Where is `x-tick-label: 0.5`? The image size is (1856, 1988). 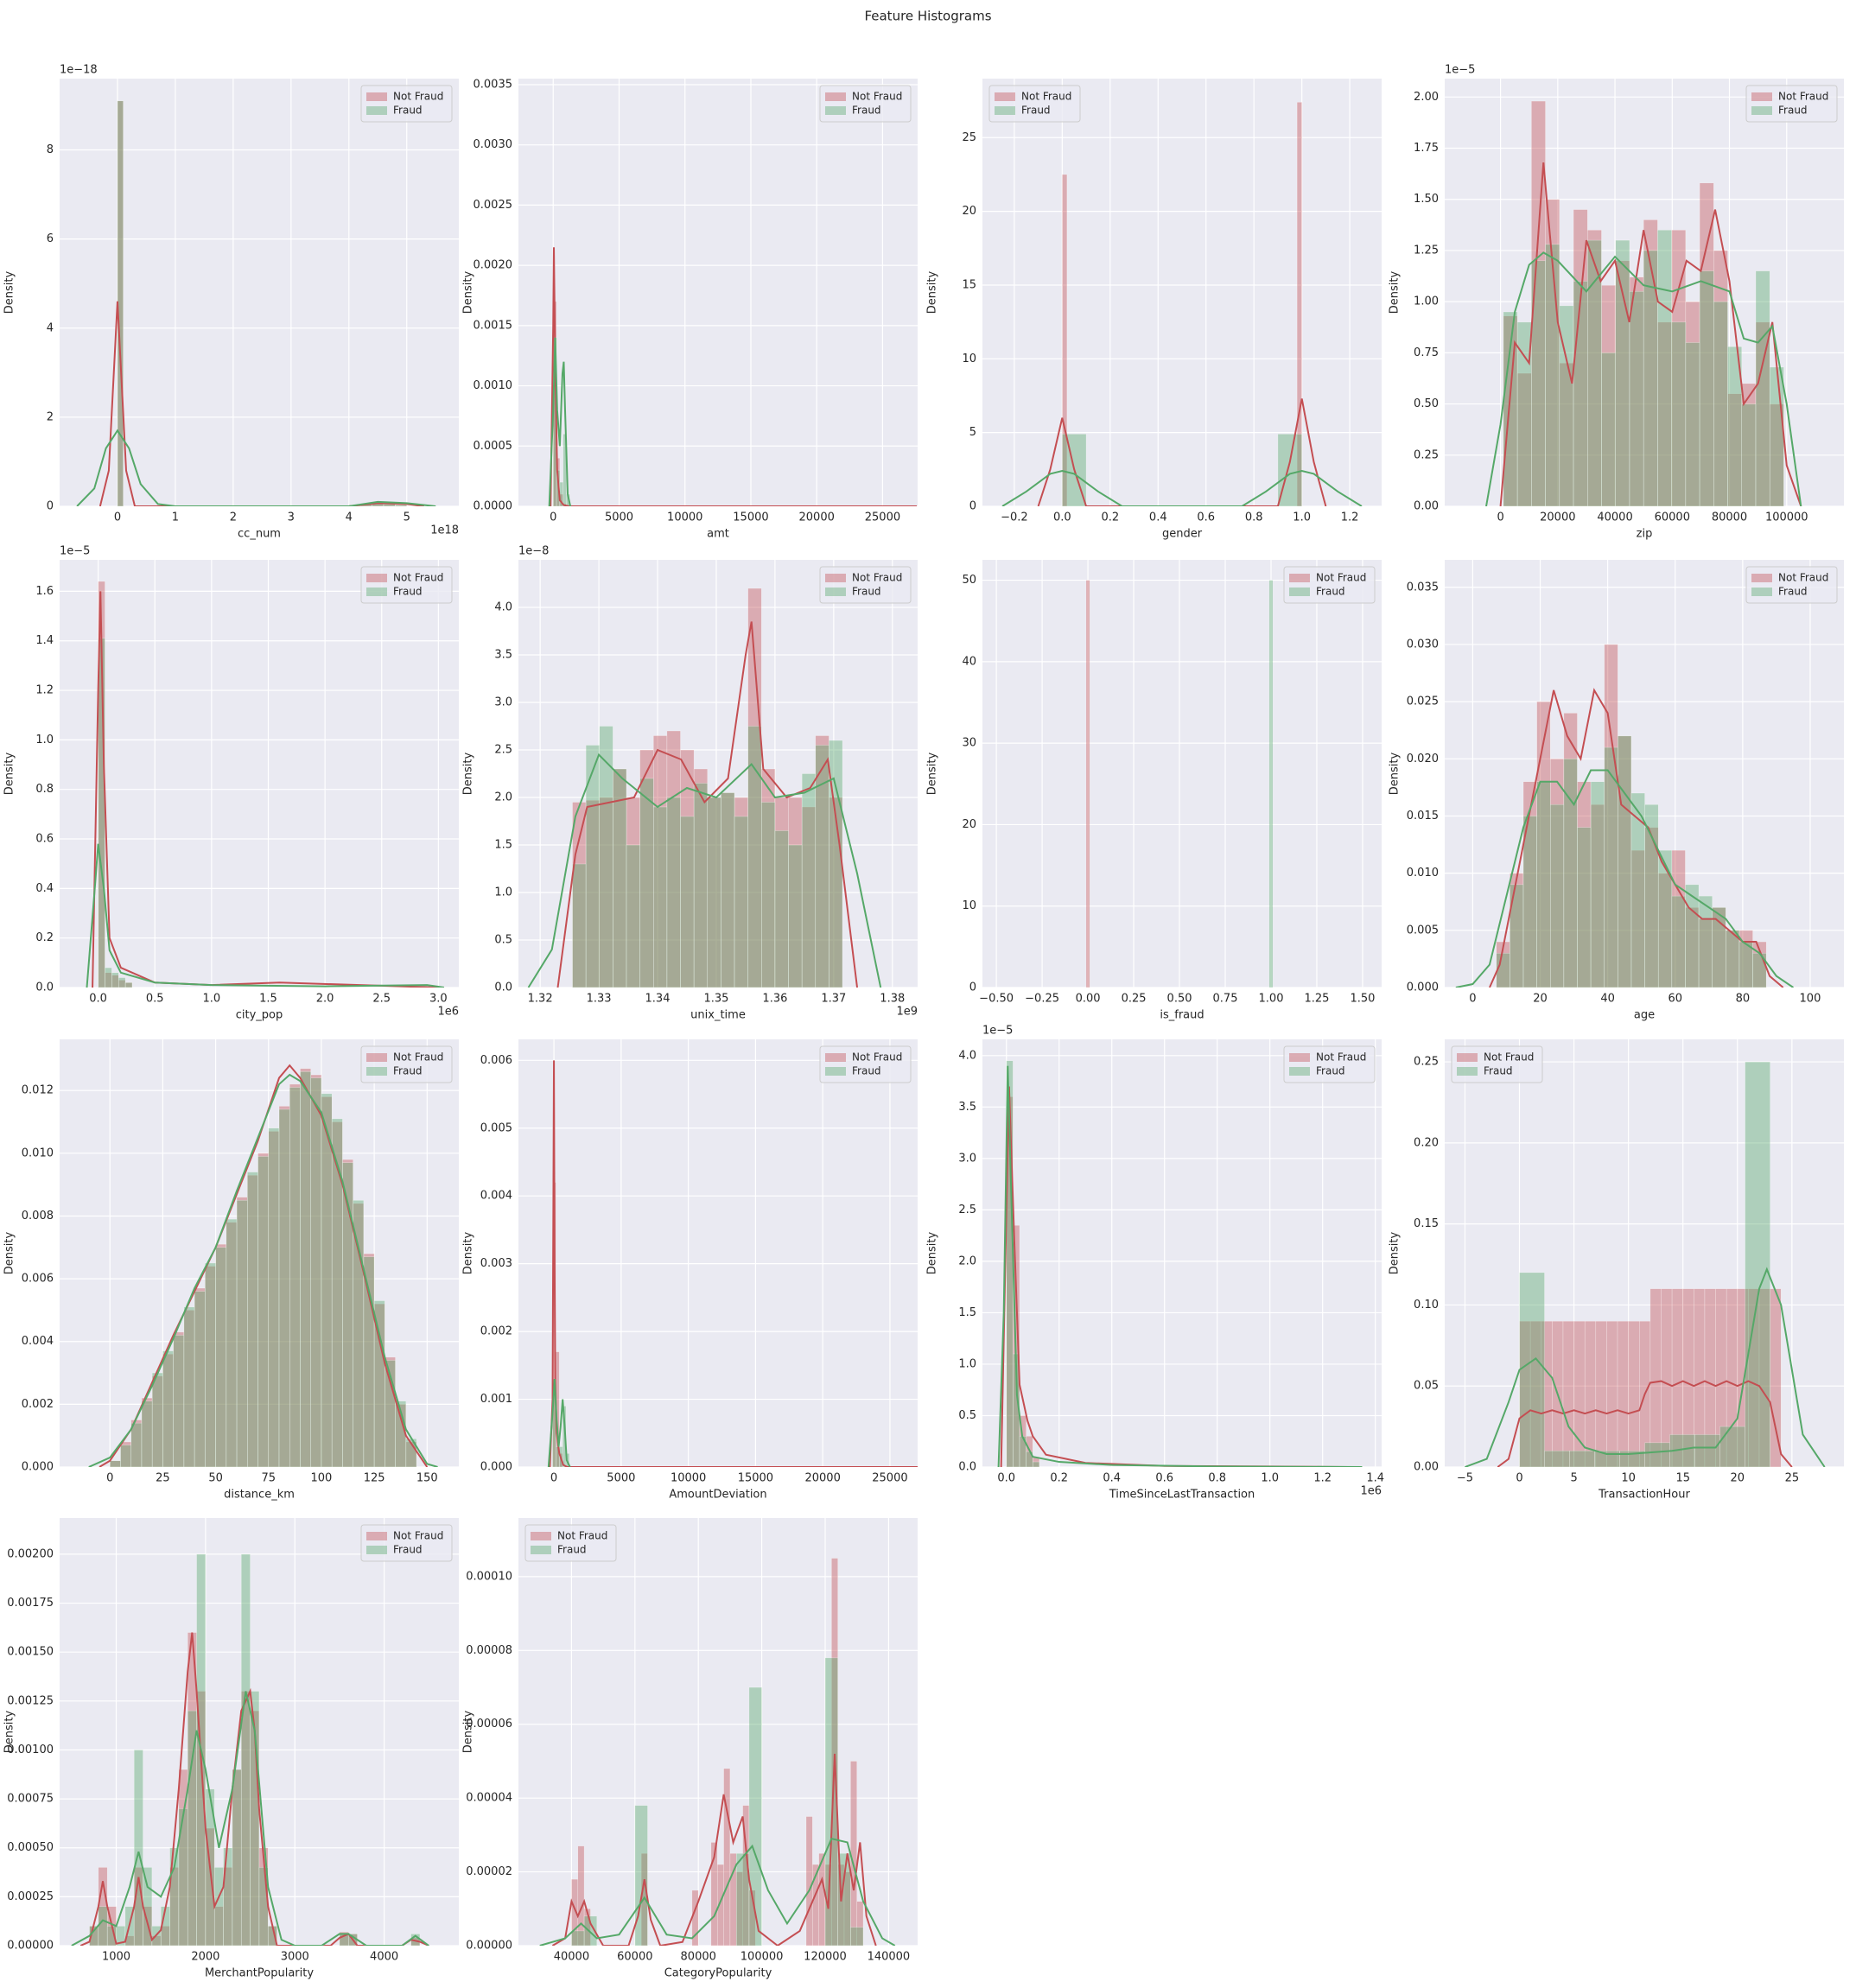
x-tick-label: 0.5 is located at coordinates (155, 999).